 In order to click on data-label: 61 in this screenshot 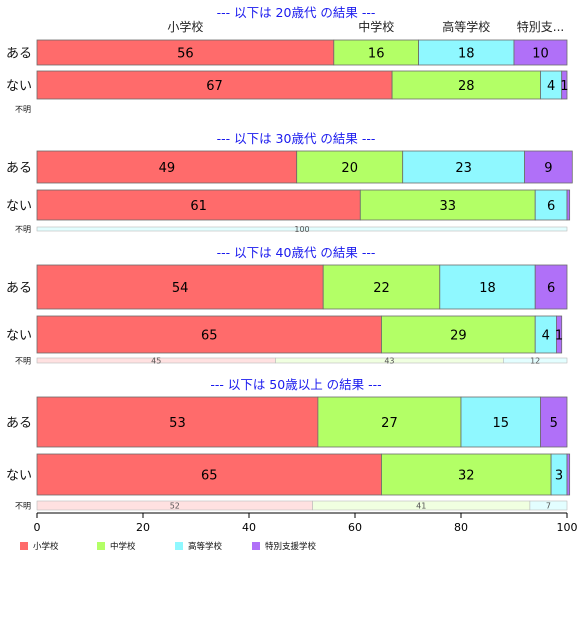, I will do `click(198, 206)`.